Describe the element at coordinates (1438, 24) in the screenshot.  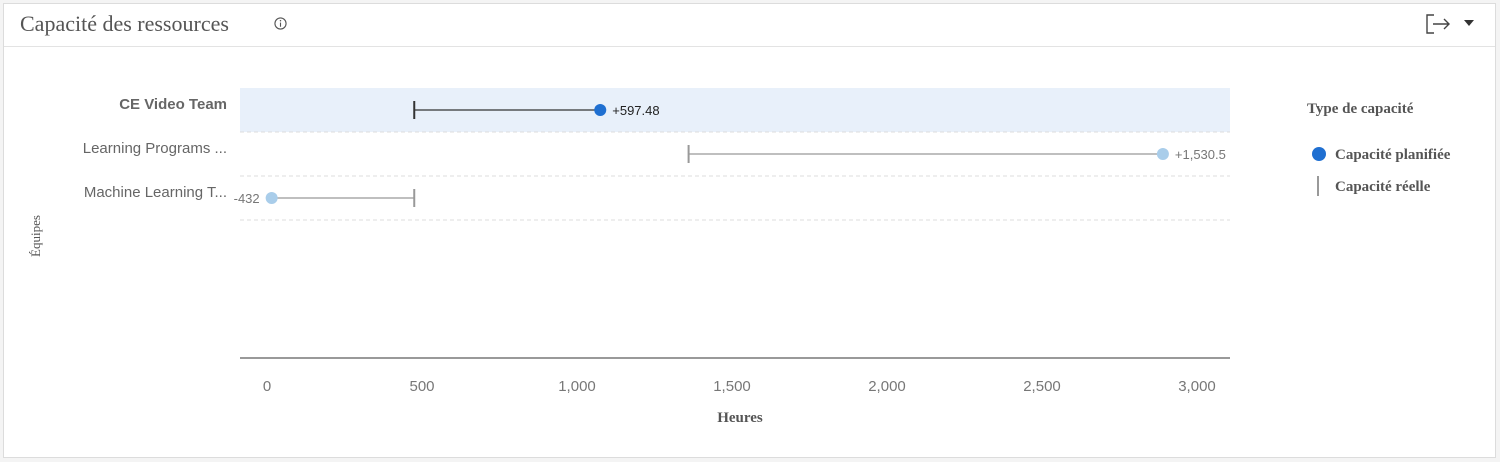
I see `export-icon` at that location.